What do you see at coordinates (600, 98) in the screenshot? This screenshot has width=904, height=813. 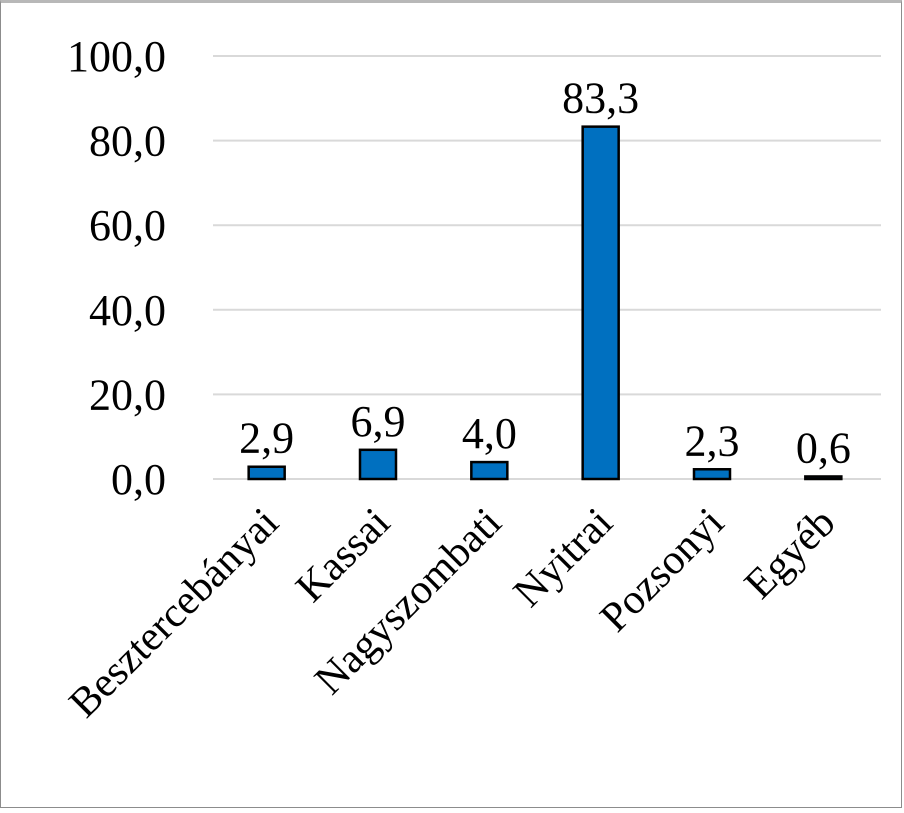 I see `data-label: 83,3` at bounding box center [600, 98].